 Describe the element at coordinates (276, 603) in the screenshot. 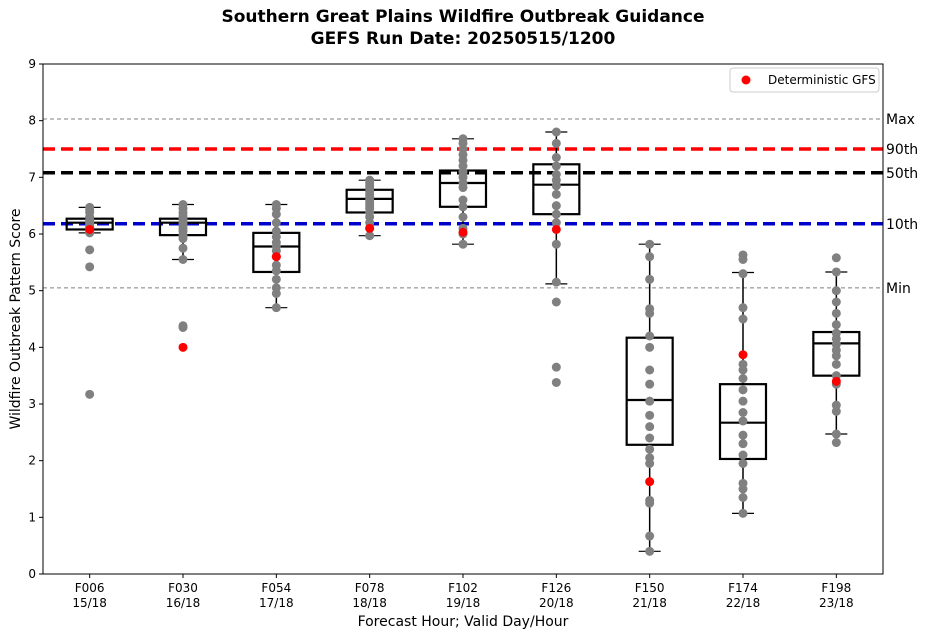

I see `x-tick-valid: 17/18` at that location.